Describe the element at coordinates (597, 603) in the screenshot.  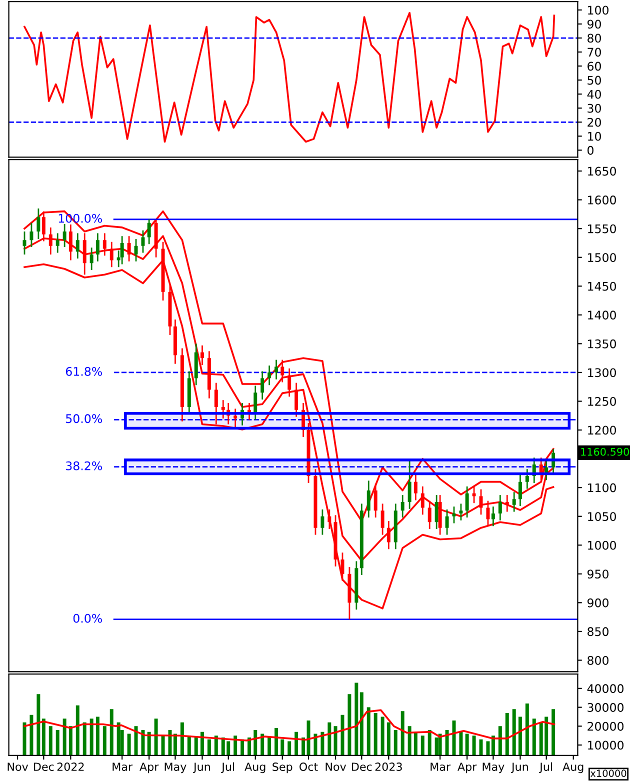
I see `y-tick-label: 900` at that location.